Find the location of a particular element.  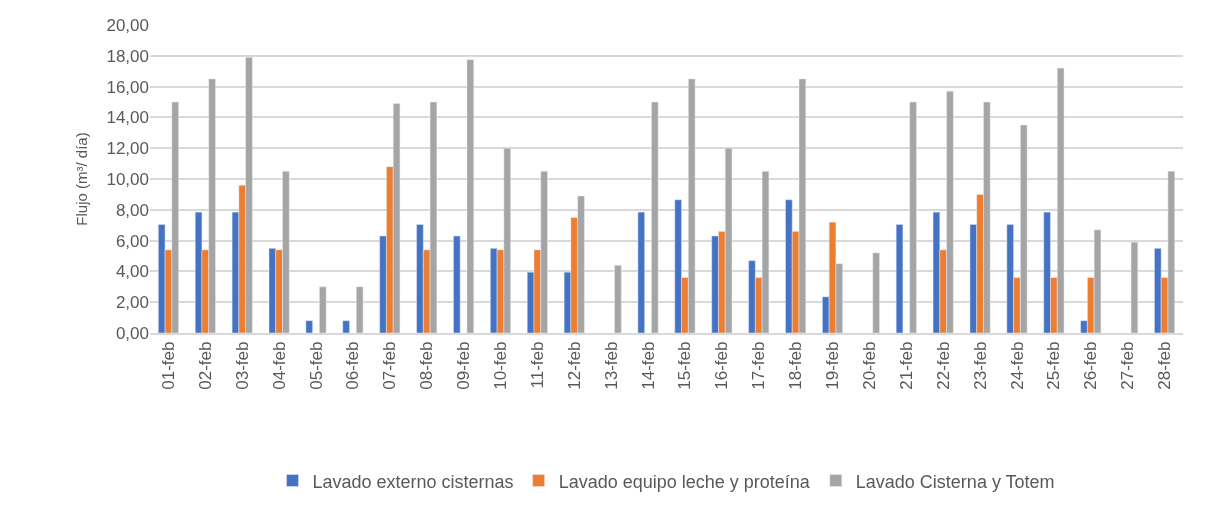

x-tick-label: 02-feb is located at coordinates (205, 365).